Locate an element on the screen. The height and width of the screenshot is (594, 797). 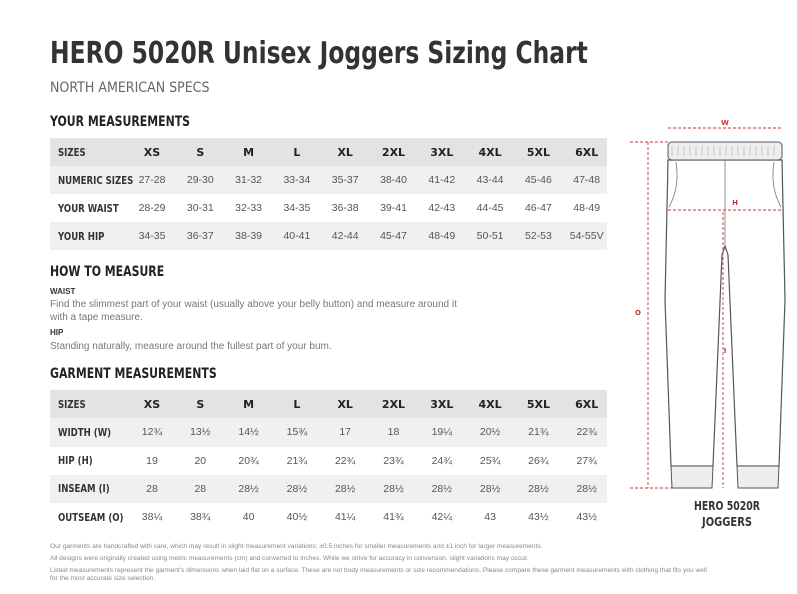
table-cell: 43 is located at coordinates (490, 517).